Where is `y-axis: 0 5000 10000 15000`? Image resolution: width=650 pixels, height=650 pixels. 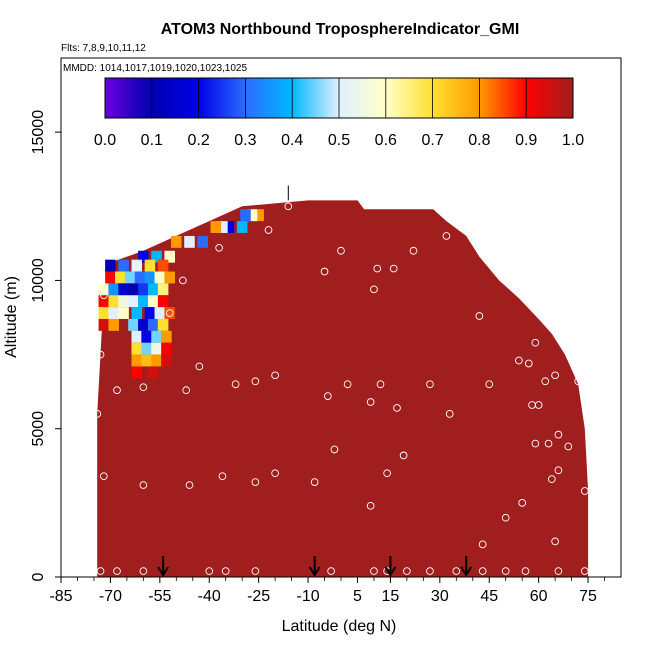 y-axis: 0 5000 10000 15000 is located at coordinates (45, 345).